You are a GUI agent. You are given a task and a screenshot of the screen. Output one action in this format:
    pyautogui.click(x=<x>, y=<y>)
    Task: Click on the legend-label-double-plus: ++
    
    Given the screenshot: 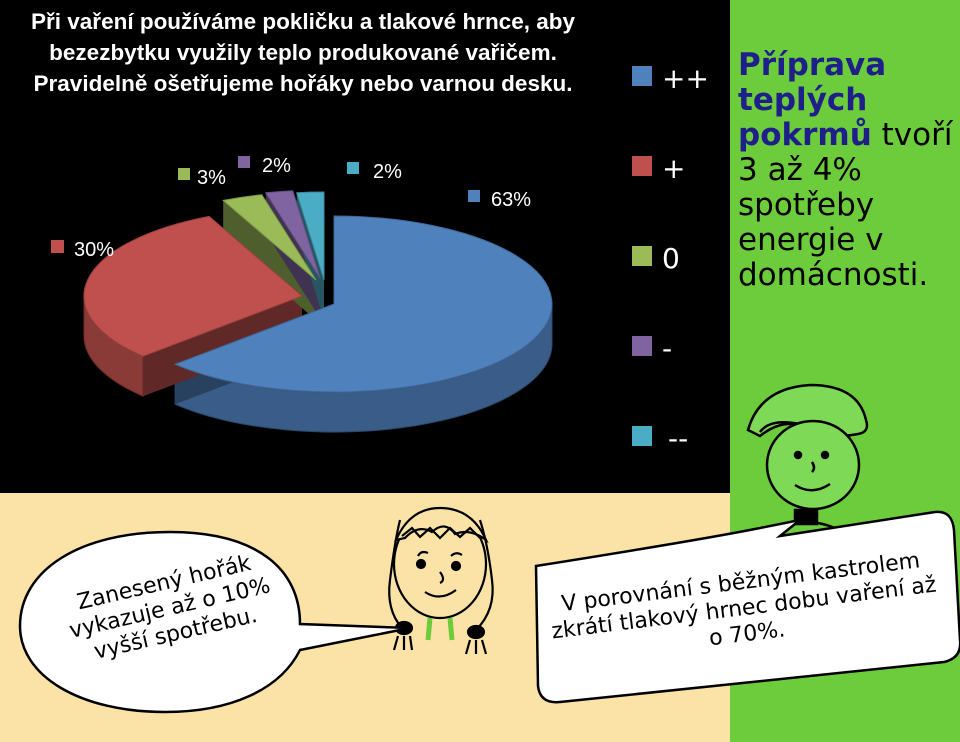 What is the action you would take?
    pyautogui.click(x=685, y=78)
    